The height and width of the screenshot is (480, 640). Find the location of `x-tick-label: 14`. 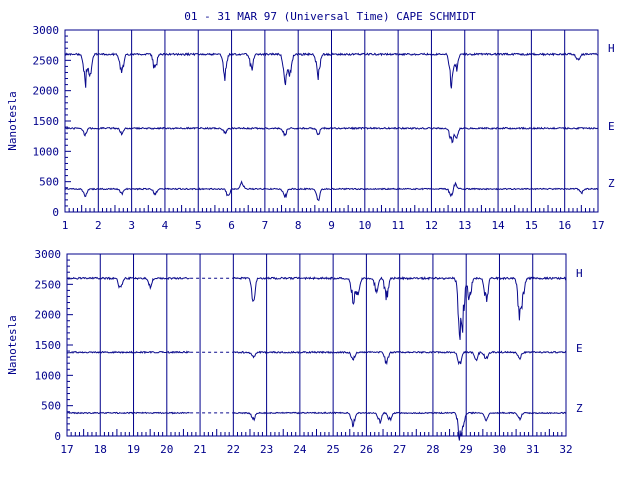

x-tick-label: 14 is located at coordinates (498, 225).